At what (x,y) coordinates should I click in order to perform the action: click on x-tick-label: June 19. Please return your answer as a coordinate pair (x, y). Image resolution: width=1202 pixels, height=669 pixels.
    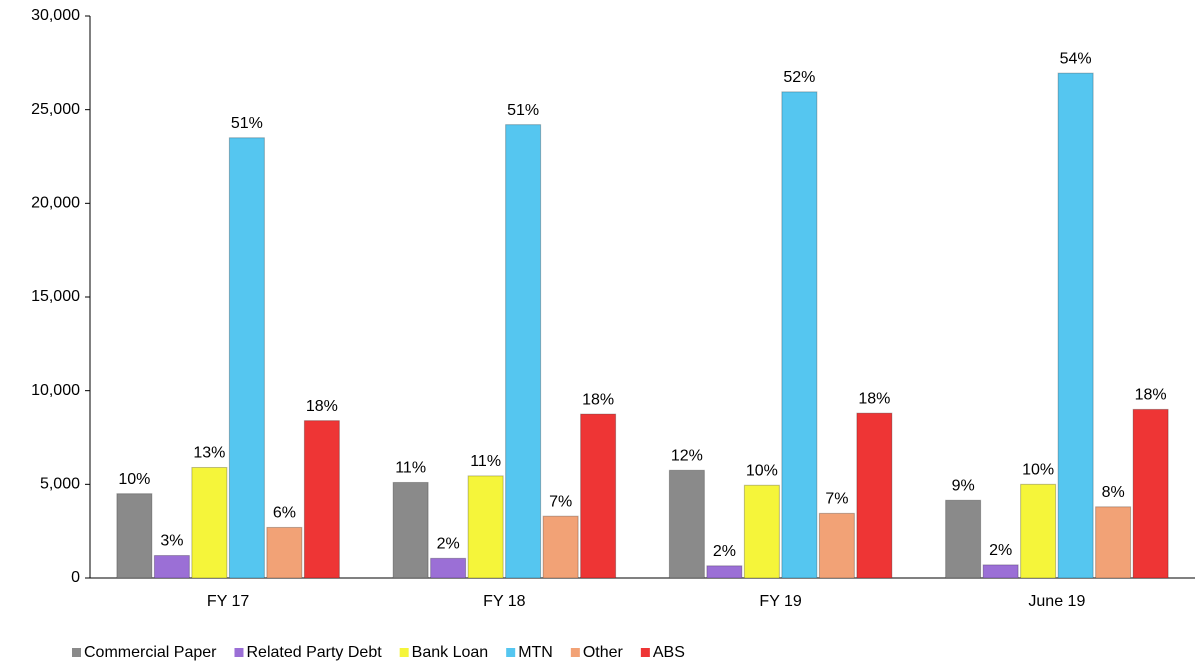
    Looking at the image, I should click on (1056, 601).